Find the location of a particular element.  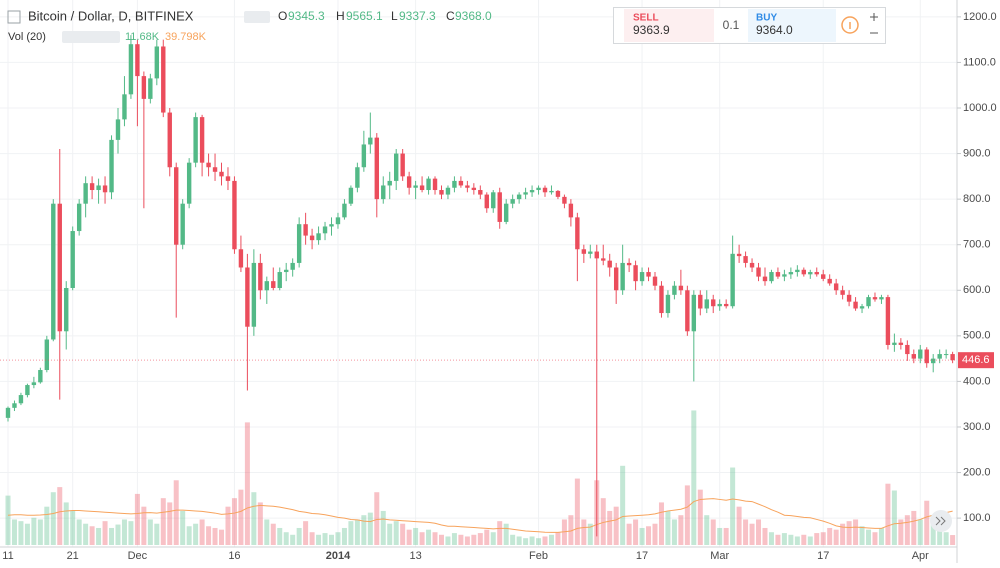

y-tick-label: 1100.0 is located at coordinates (979, 62).